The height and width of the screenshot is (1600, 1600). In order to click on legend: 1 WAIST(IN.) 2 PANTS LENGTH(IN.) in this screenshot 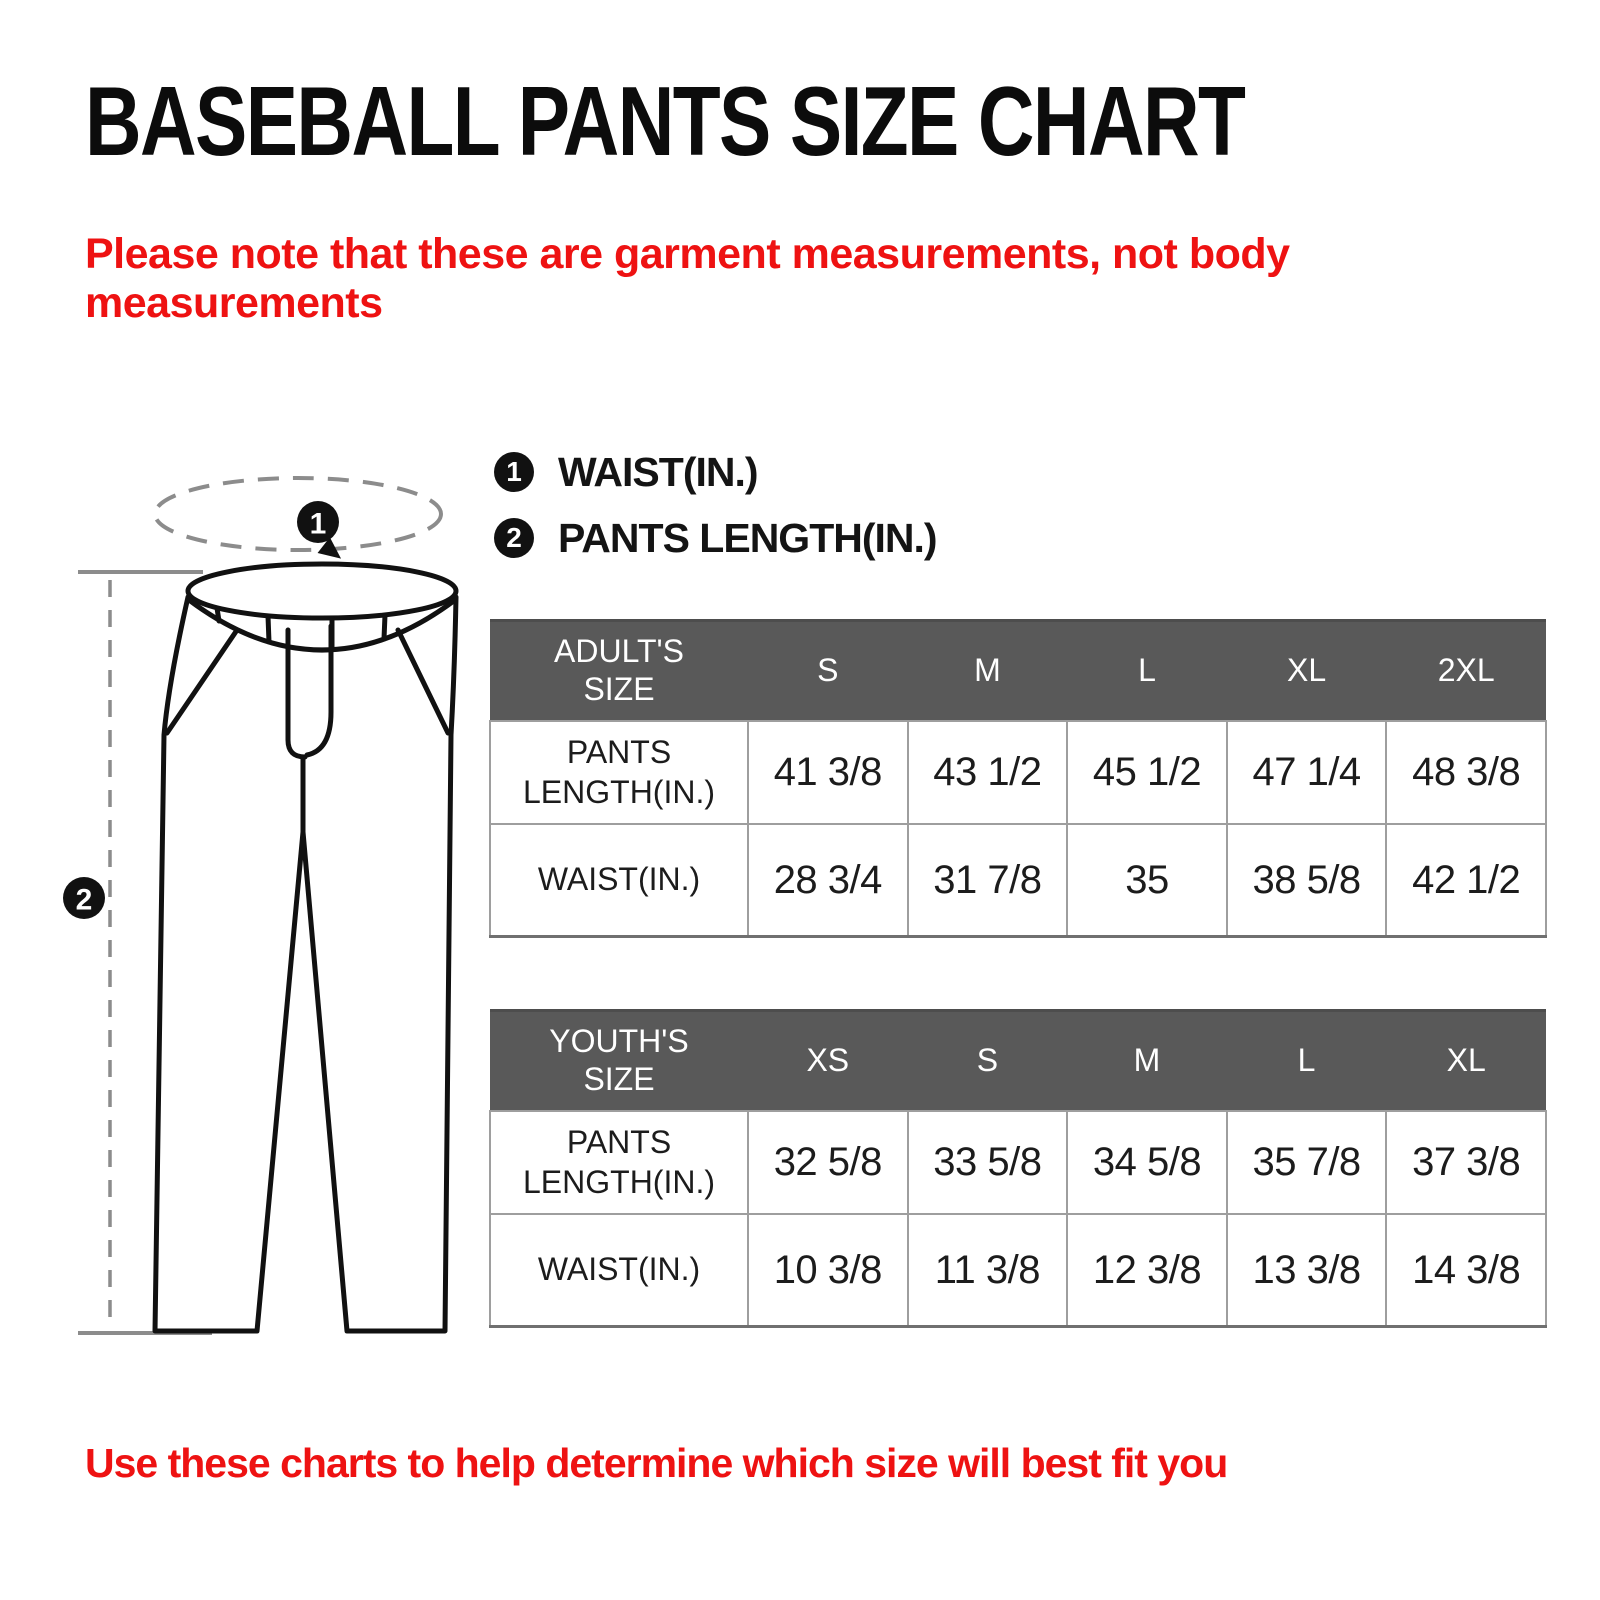, I will do `click(716, 516)`.